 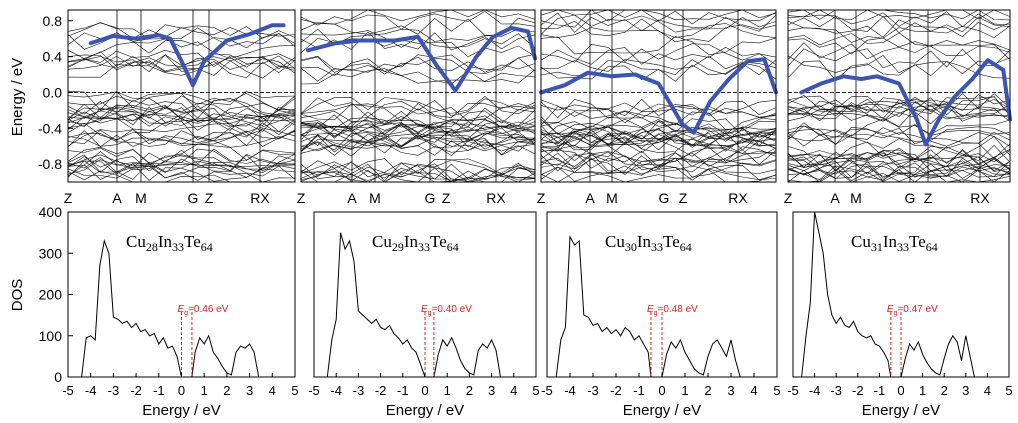 I want to click on dos-ytick-label: 200, so click(x=51, y=295).